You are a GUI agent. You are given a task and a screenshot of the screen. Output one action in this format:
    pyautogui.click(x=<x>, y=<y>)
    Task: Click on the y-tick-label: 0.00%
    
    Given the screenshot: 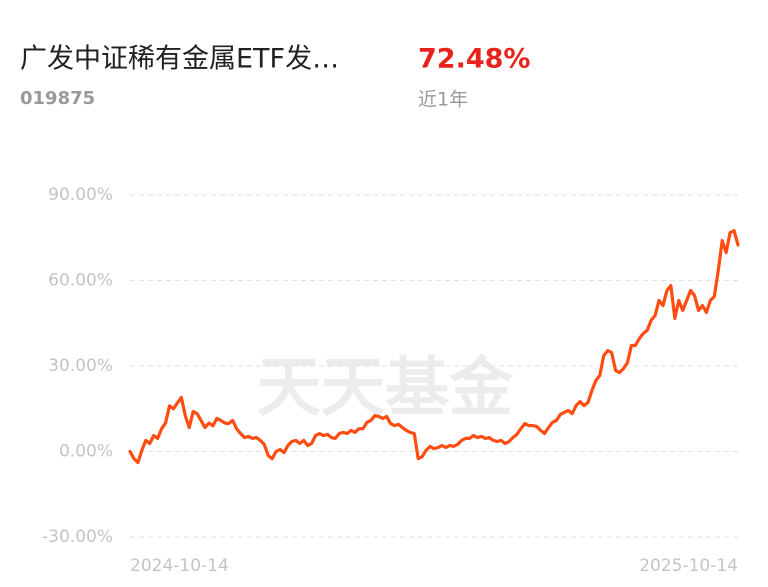 What is the action you would take?
    pyautogui.click(x=86, y=452)
    